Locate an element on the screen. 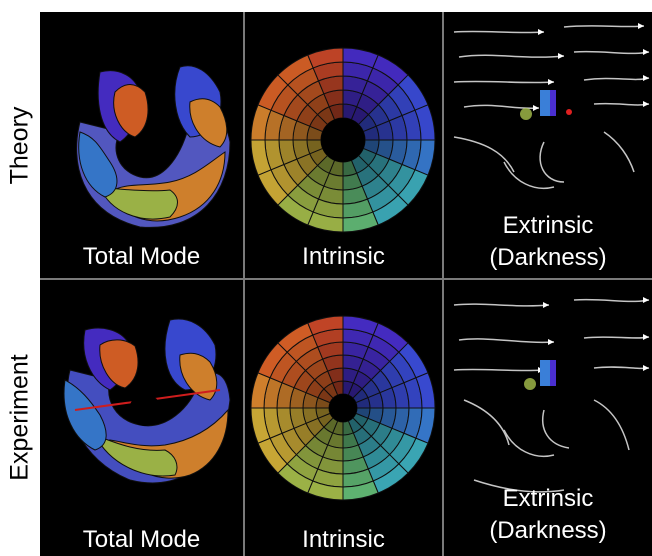 The width and height of the screenshot is (652, 556). caption-extrinsic-theory-line2: (Darkness) is located at coordinates (548, 257).